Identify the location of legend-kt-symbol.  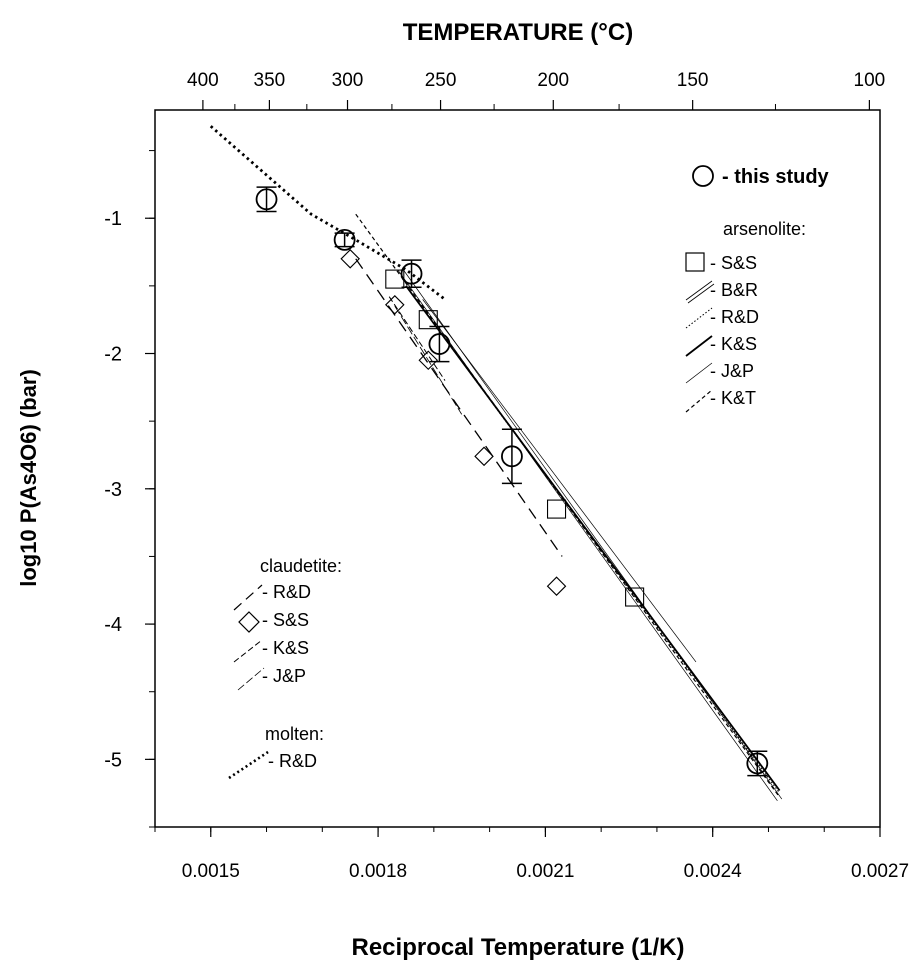
(699, 401).